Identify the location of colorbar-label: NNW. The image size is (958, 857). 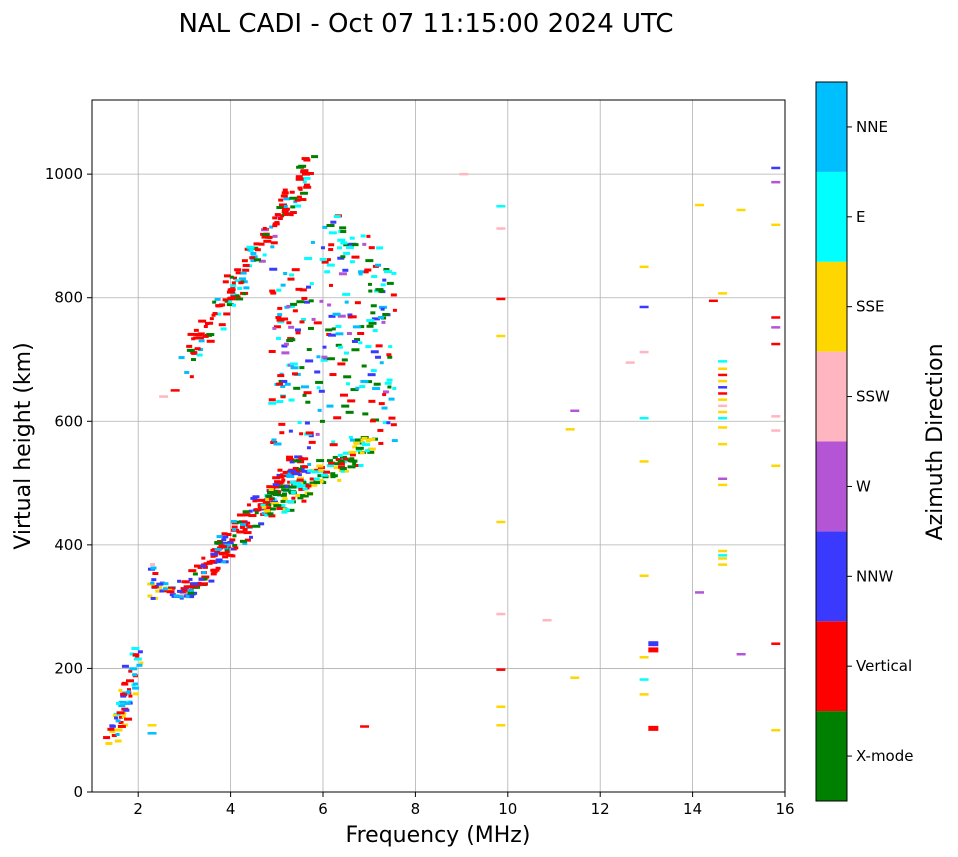
(874, 576).